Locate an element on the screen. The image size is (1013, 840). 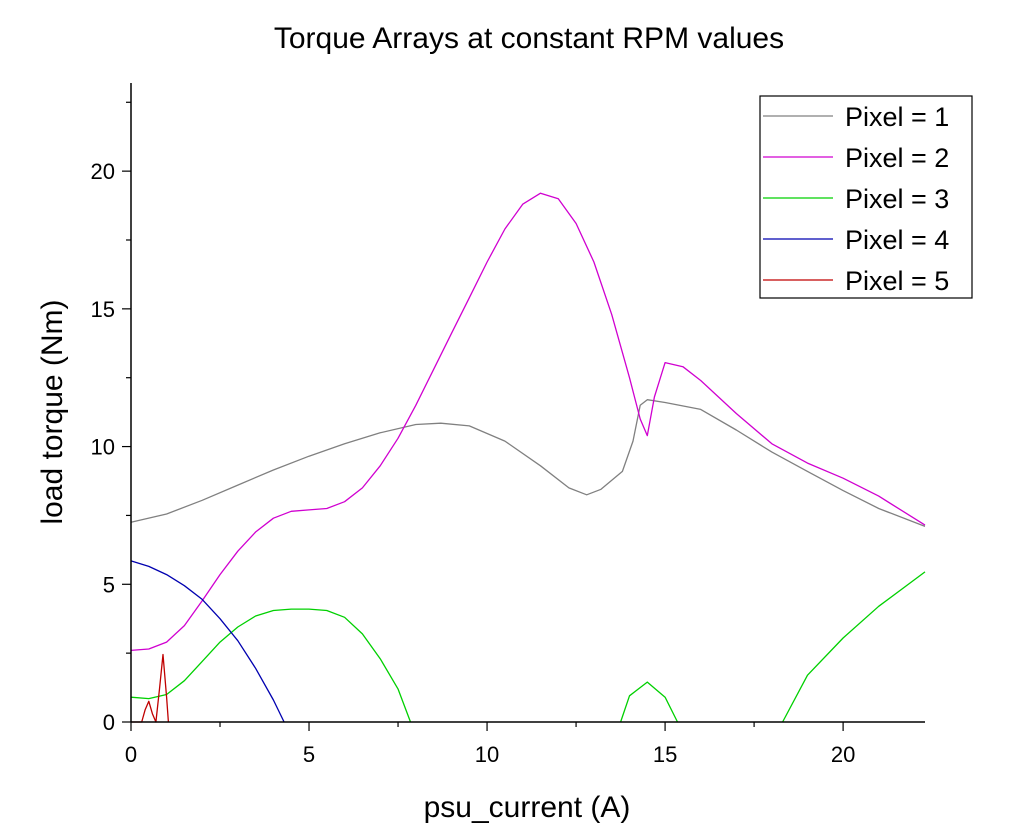
legend-label-5: Pixel = 5 is located at coordinates (897, 281).